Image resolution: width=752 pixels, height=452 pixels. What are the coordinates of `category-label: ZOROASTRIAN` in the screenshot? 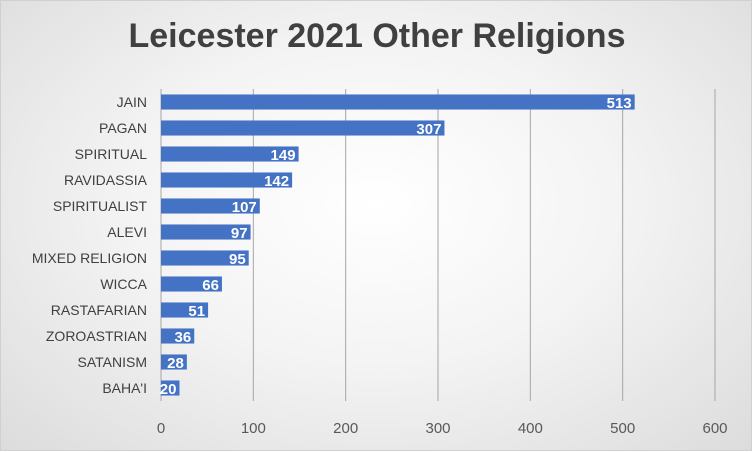 It's located at (96, 336).